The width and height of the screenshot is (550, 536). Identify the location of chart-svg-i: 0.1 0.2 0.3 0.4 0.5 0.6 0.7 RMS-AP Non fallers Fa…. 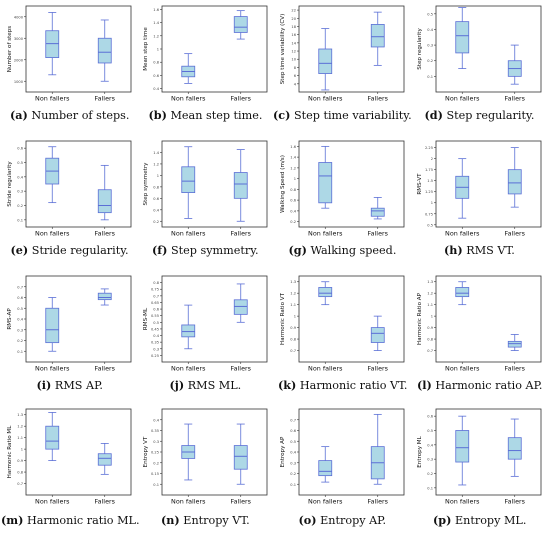
(69, 324).